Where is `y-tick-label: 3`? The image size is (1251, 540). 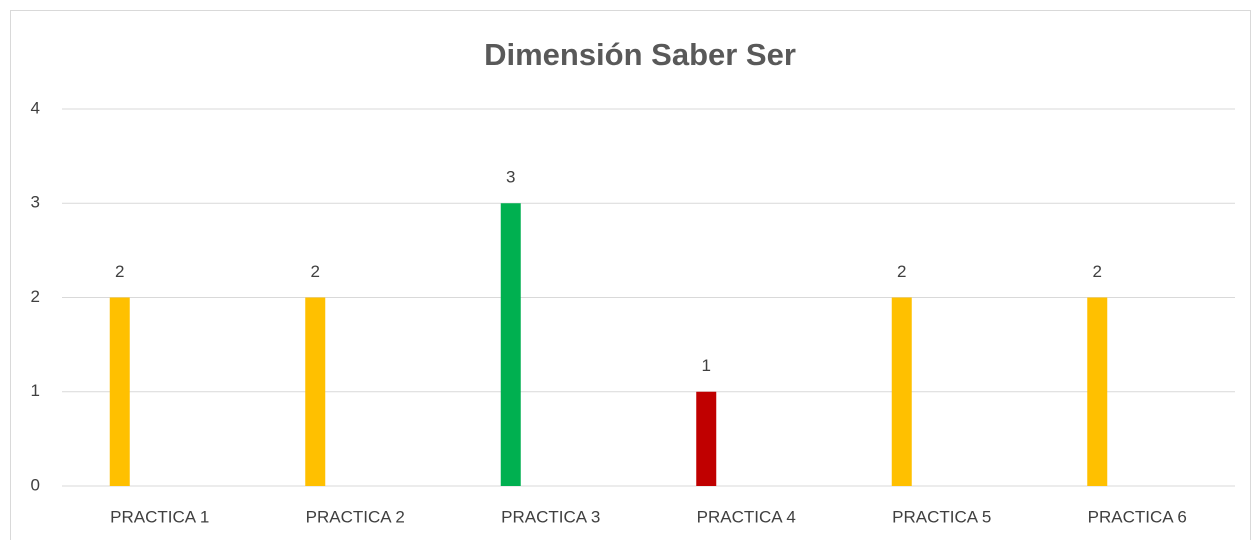 y-tick-label: 3 is located at coordinates (35, 202).